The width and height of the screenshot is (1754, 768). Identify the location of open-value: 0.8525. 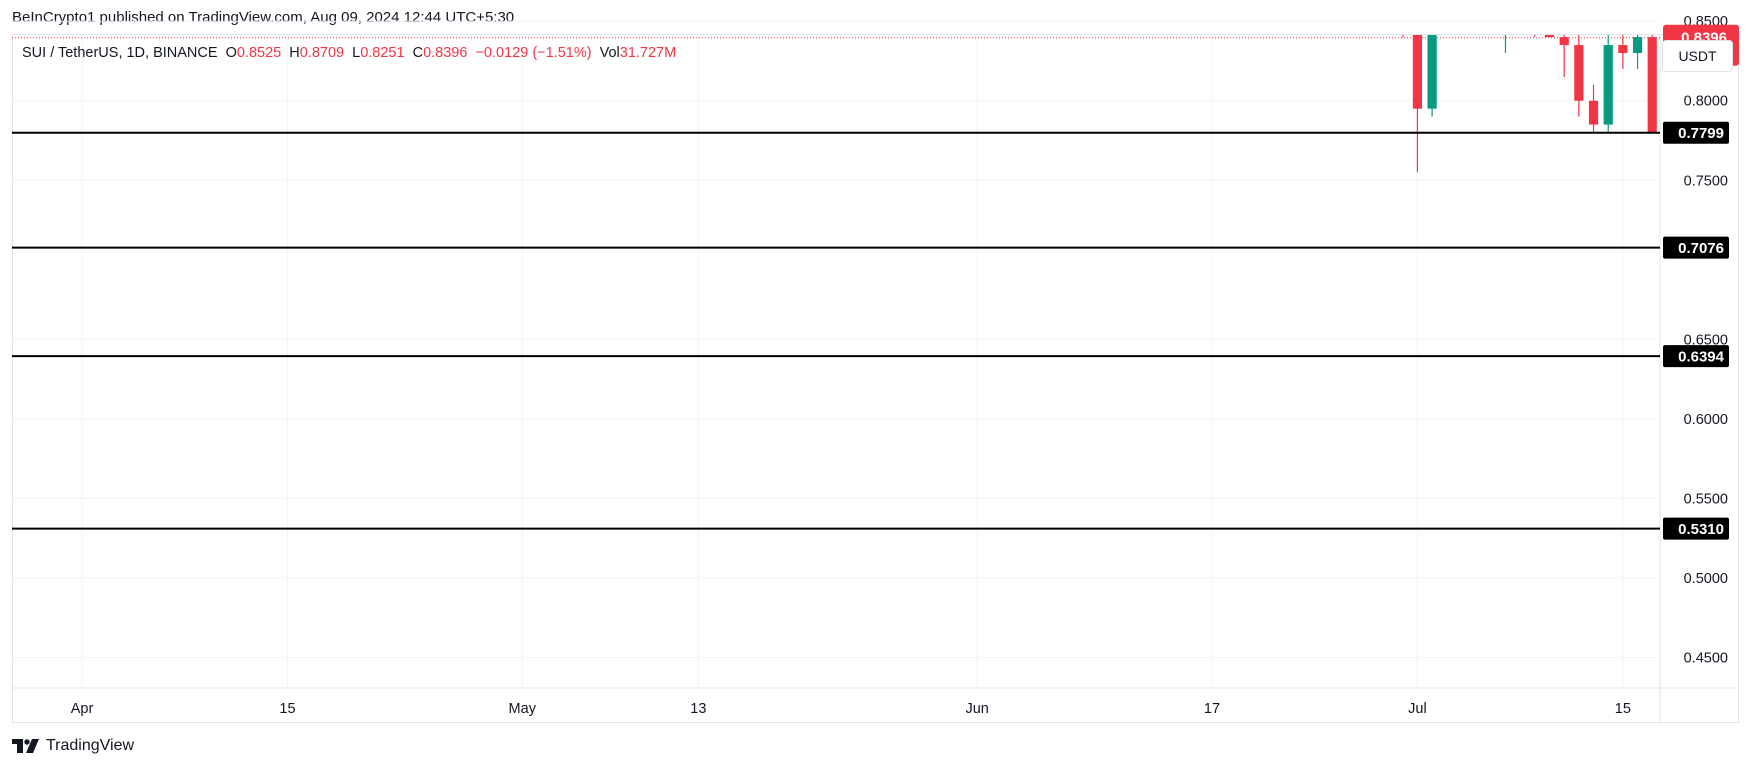
(259, 53).